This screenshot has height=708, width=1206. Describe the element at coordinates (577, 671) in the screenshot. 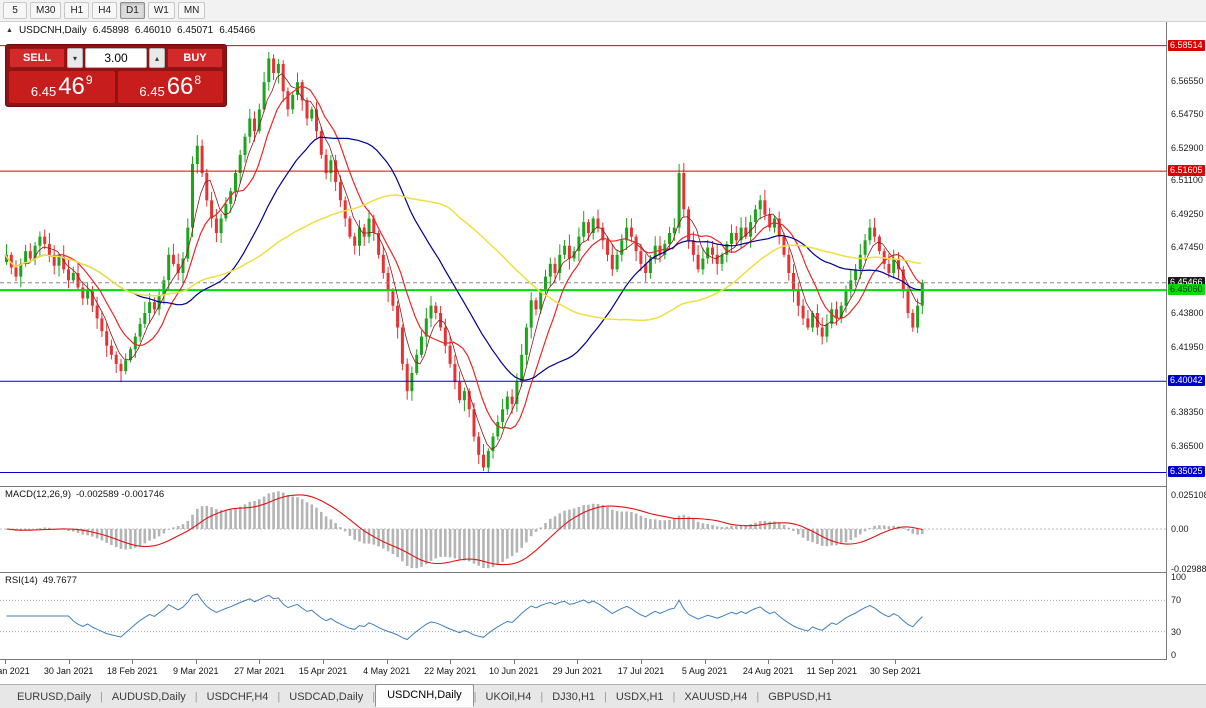

I see `date-axis-label: 29 Jun 2021` at that location.